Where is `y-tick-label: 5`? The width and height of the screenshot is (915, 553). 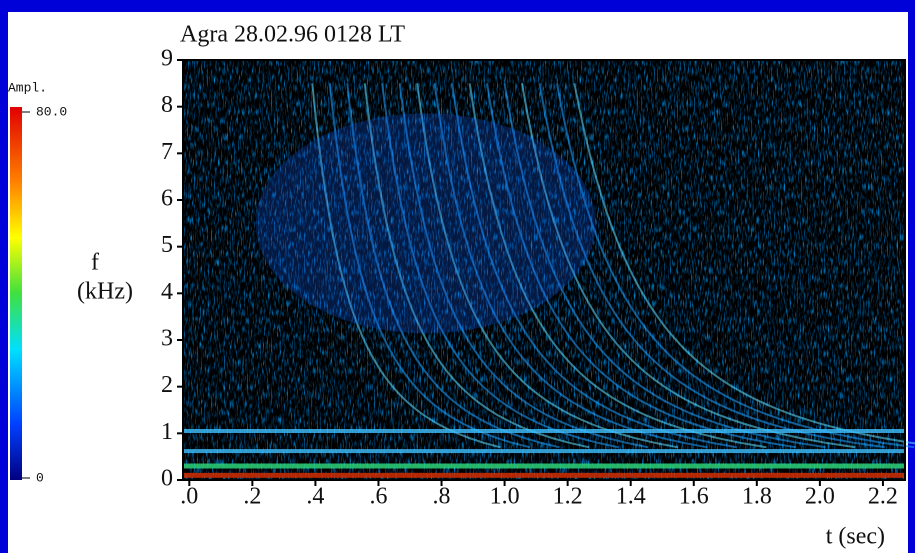 y-tick-label: 5 is located at coordinates (167, 245).